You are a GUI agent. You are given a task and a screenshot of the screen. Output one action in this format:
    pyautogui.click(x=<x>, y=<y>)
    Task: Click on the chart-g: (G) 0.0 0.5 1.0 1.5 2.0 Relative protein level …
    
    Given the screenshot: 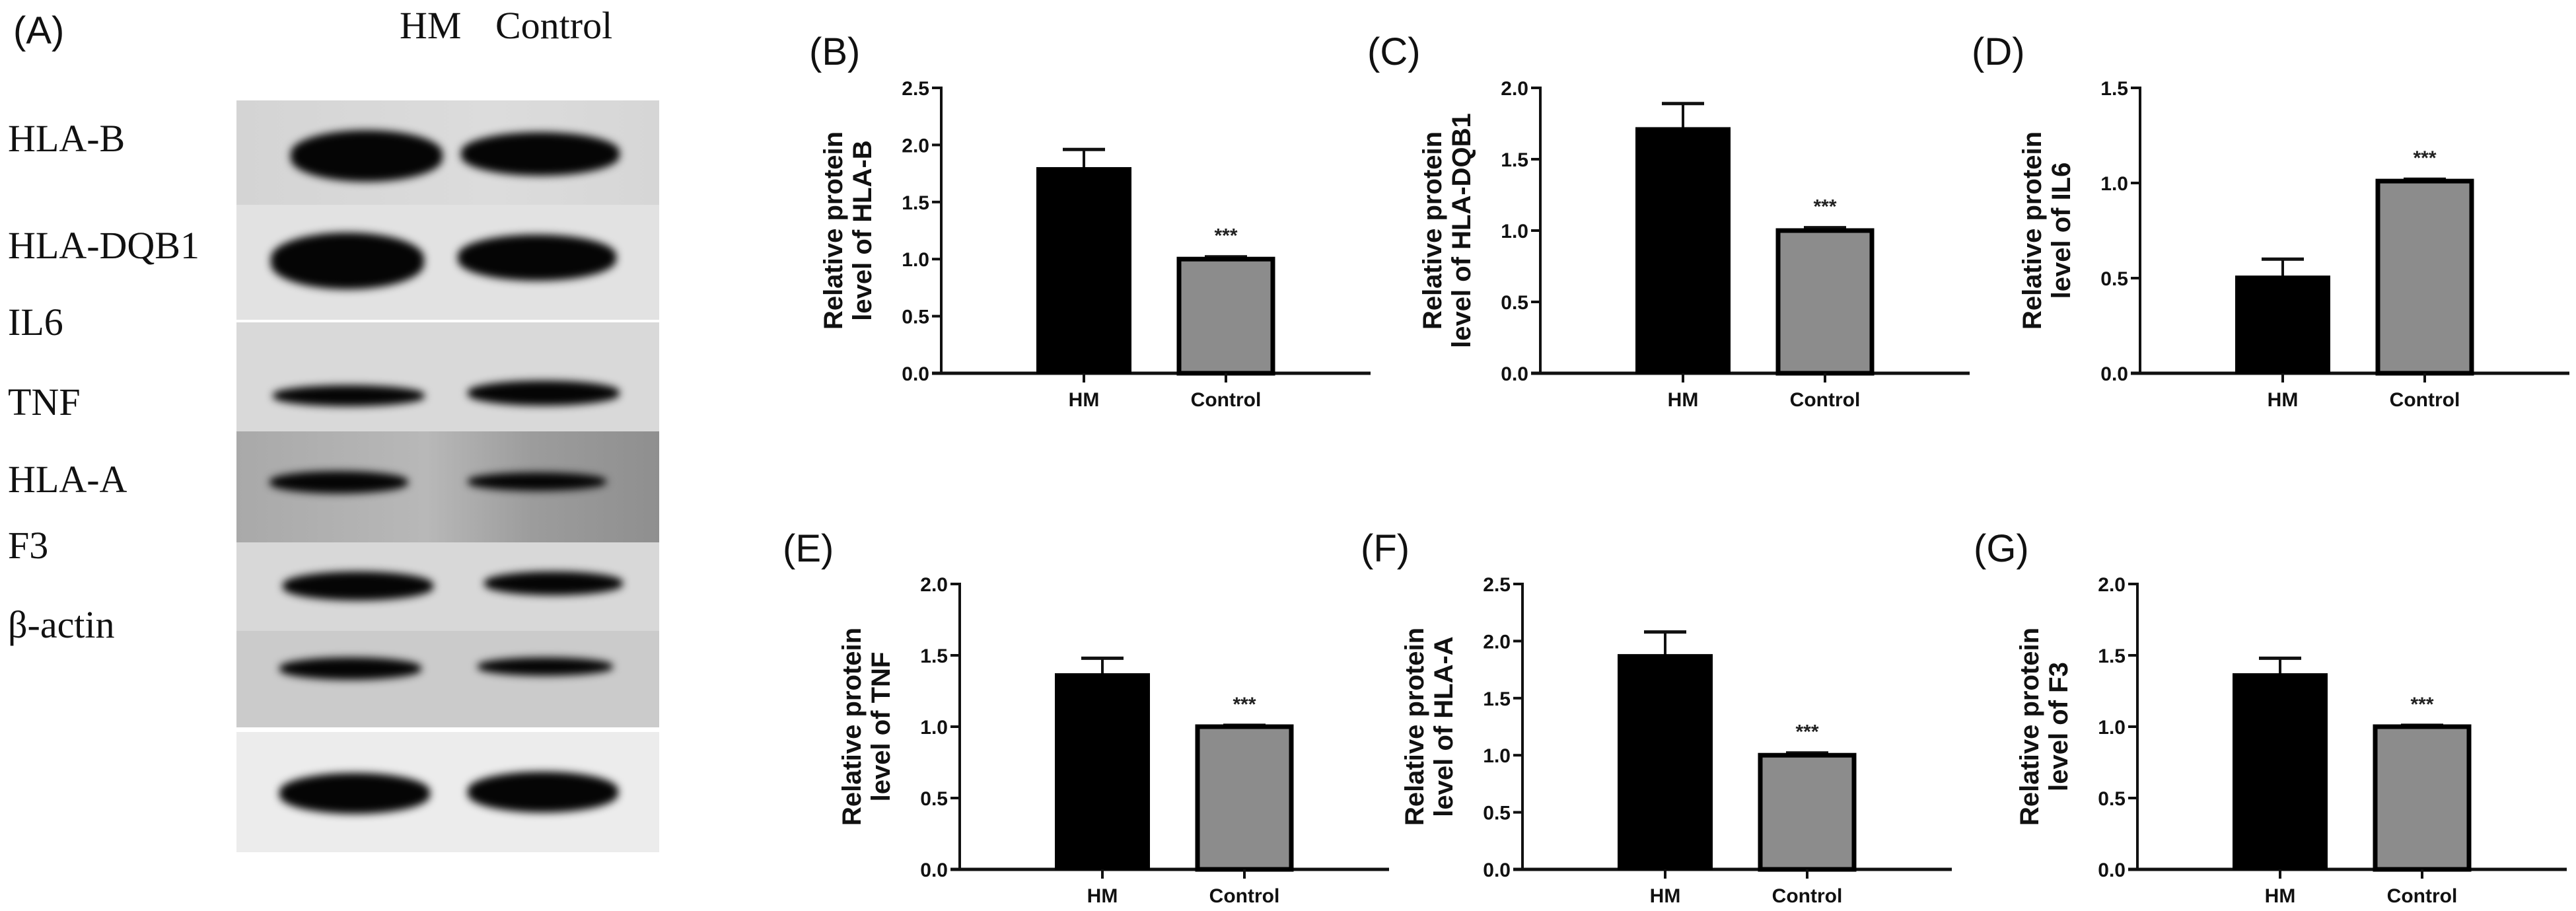 What is the action you would take?
    pyautogui.click(x=2270, y=717)
    